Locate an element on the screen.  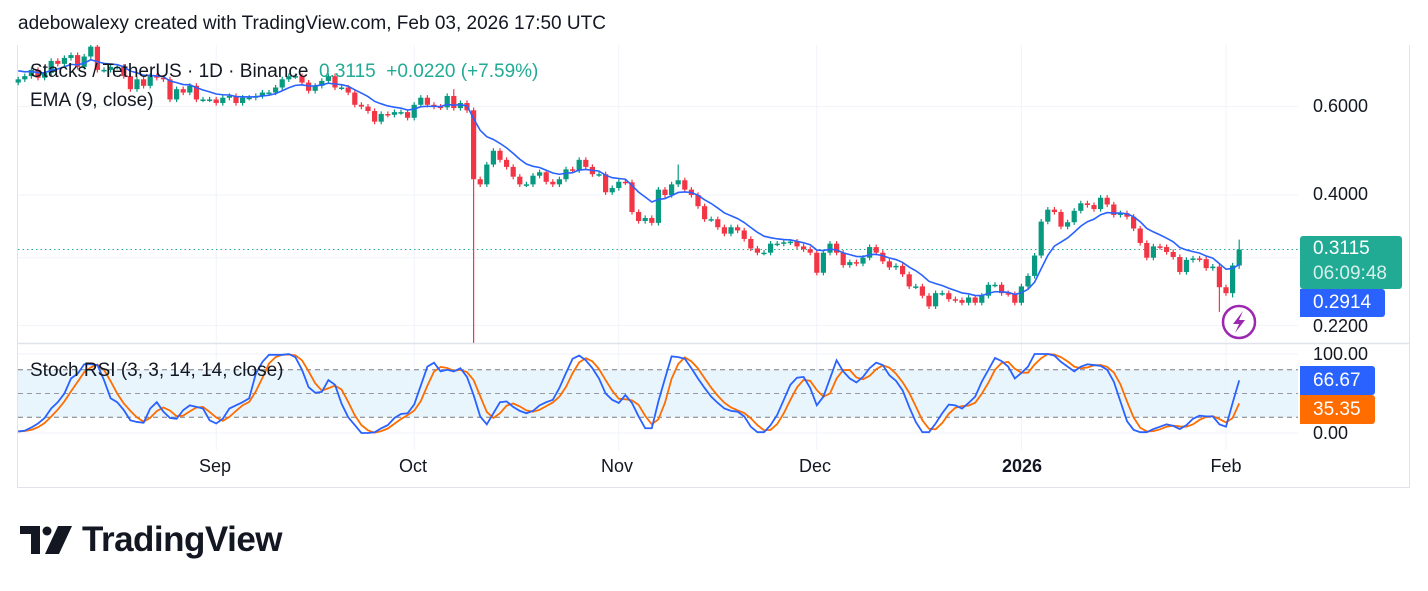
ema-legend: EMA (9, close) is located at coordinates (92, 100).